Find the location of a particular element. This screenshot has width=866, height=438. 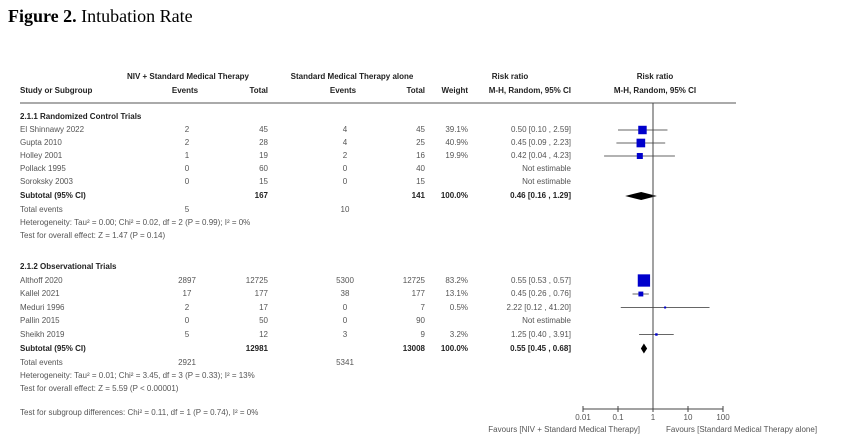

subtotal-total2: 13008 is located at coordinates (413, 348).